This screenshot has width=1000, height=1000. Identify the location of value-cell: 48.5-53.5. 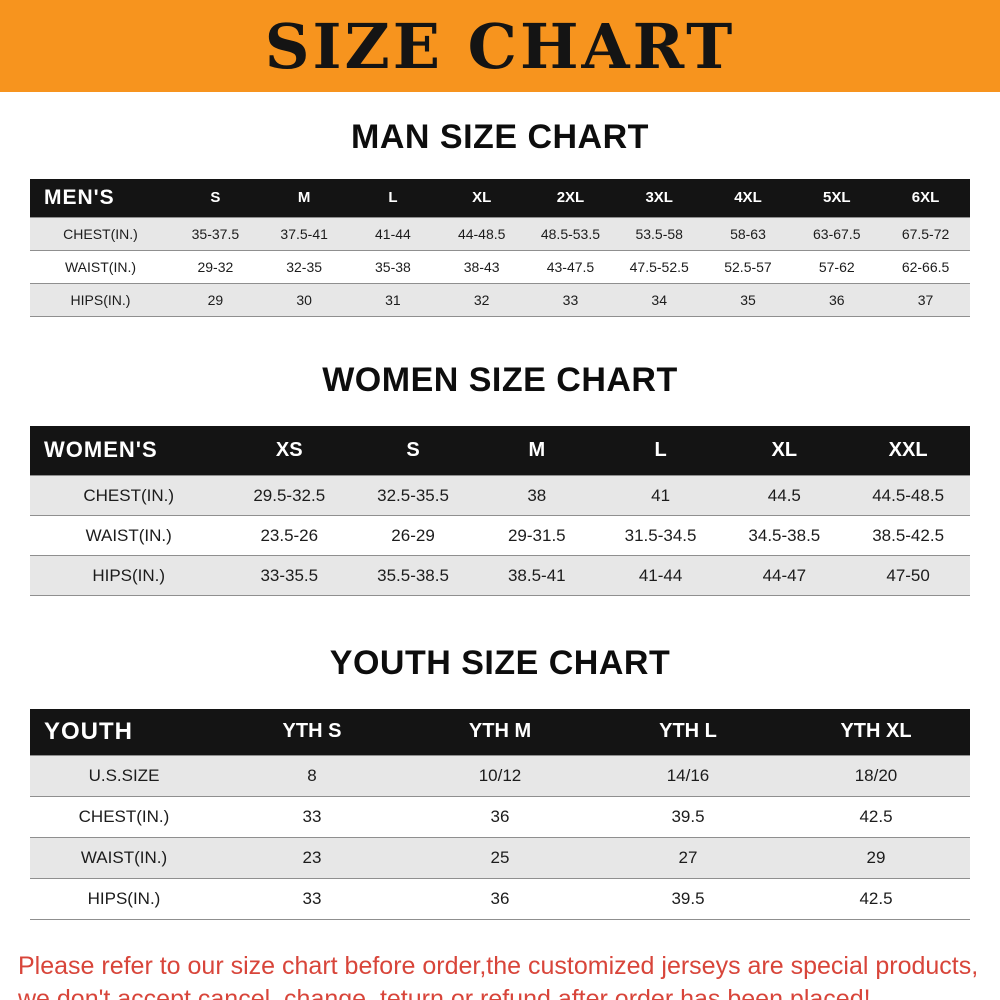
(570, 233).